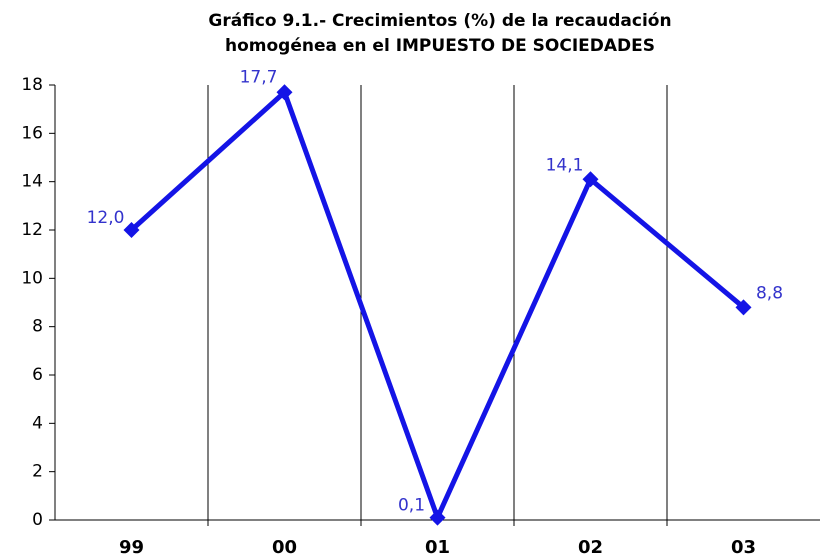 This screenshot has width=824, height=558. What do you see at coordinates (743, 547) in the screenshot?
I see `x-tick-label: 03` at bounding box center [743, 547].